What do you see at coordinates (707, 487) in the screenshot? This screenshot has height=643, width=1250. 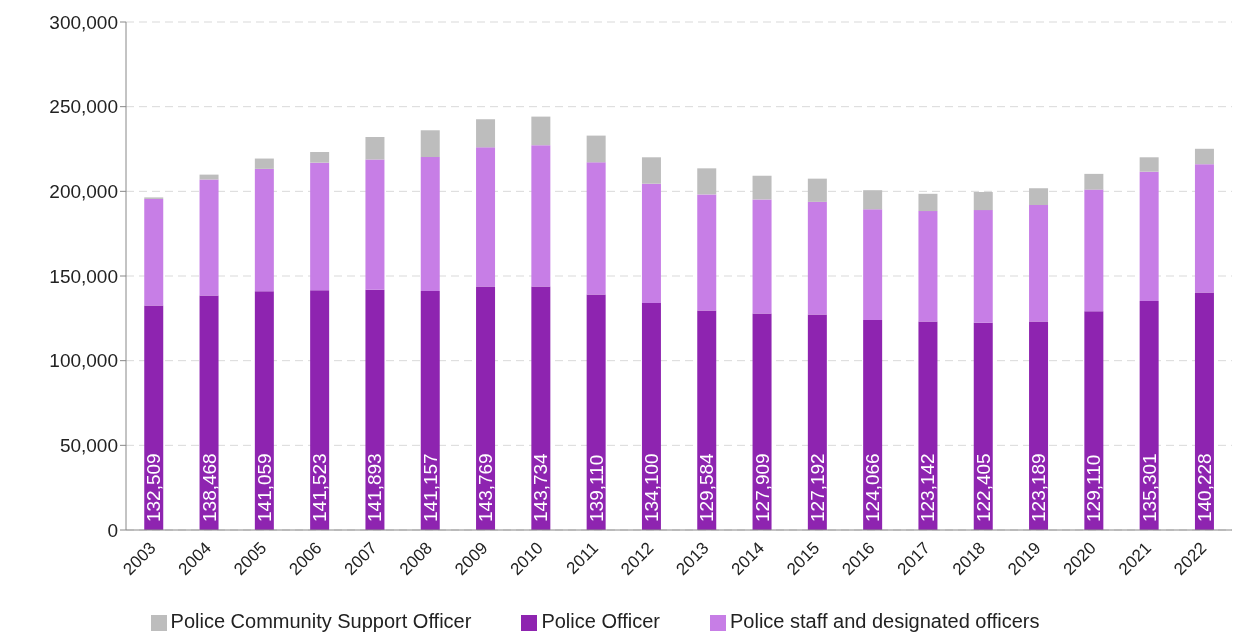 I see `data-label: 129,584` at bounding box center [707, 487].